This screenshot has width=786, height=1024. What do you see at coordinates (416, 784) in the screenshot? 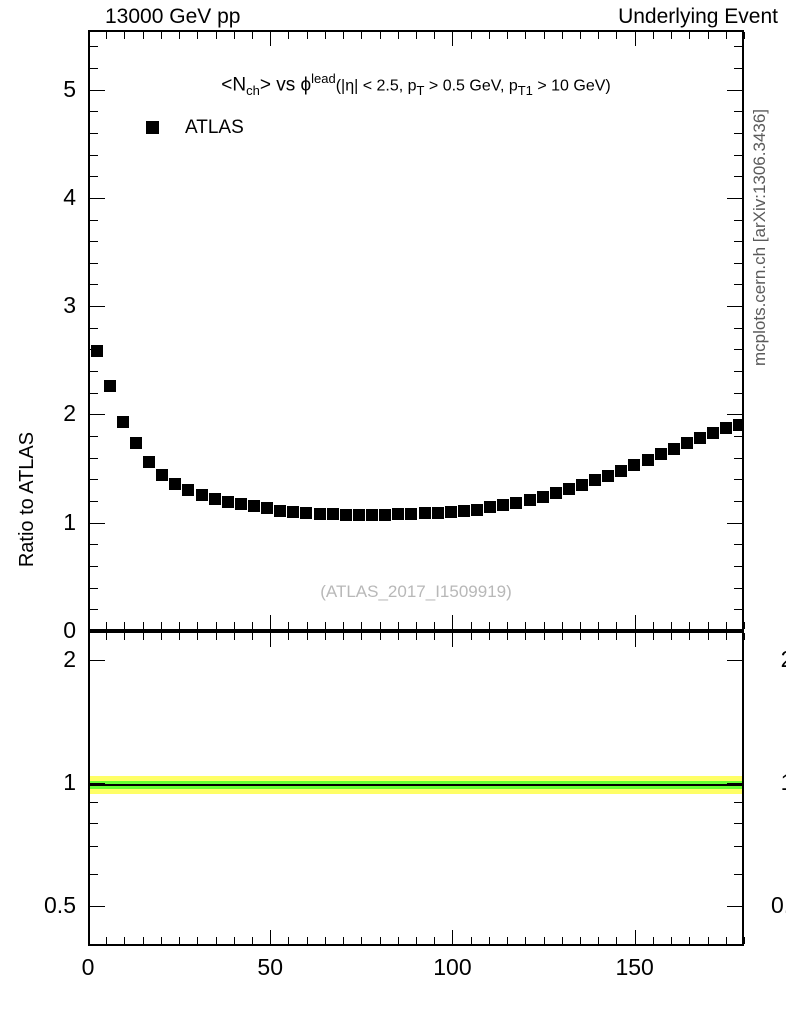
I see `reference-line` at bounding box center [416, 784].